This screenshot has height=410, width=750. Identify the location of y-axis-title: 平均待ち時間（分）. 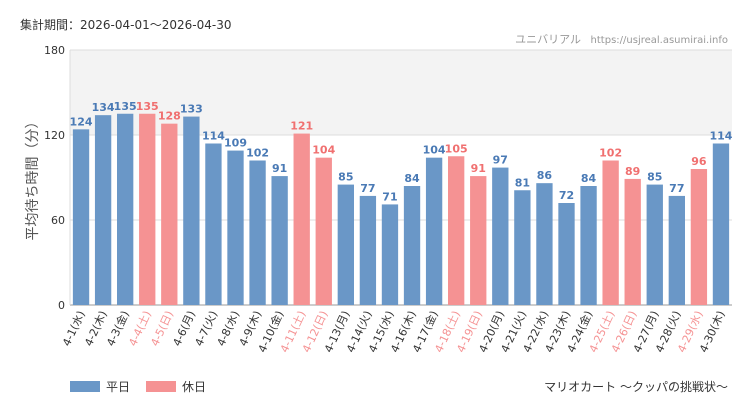
(33, 178).